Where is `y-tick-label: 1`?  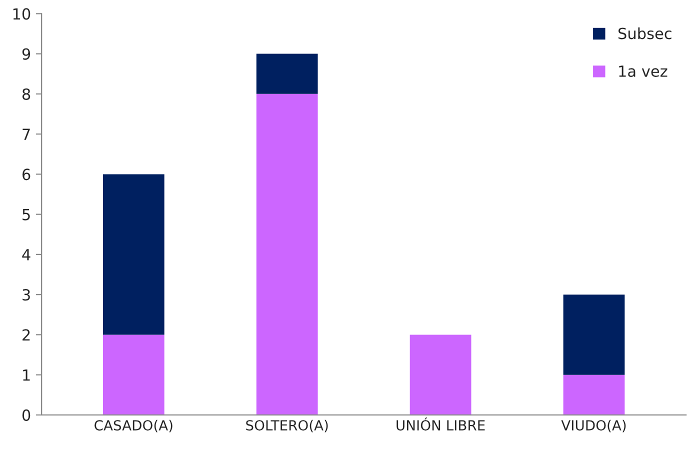
y-tick-label: 1 is located at coordinates (26, 375).